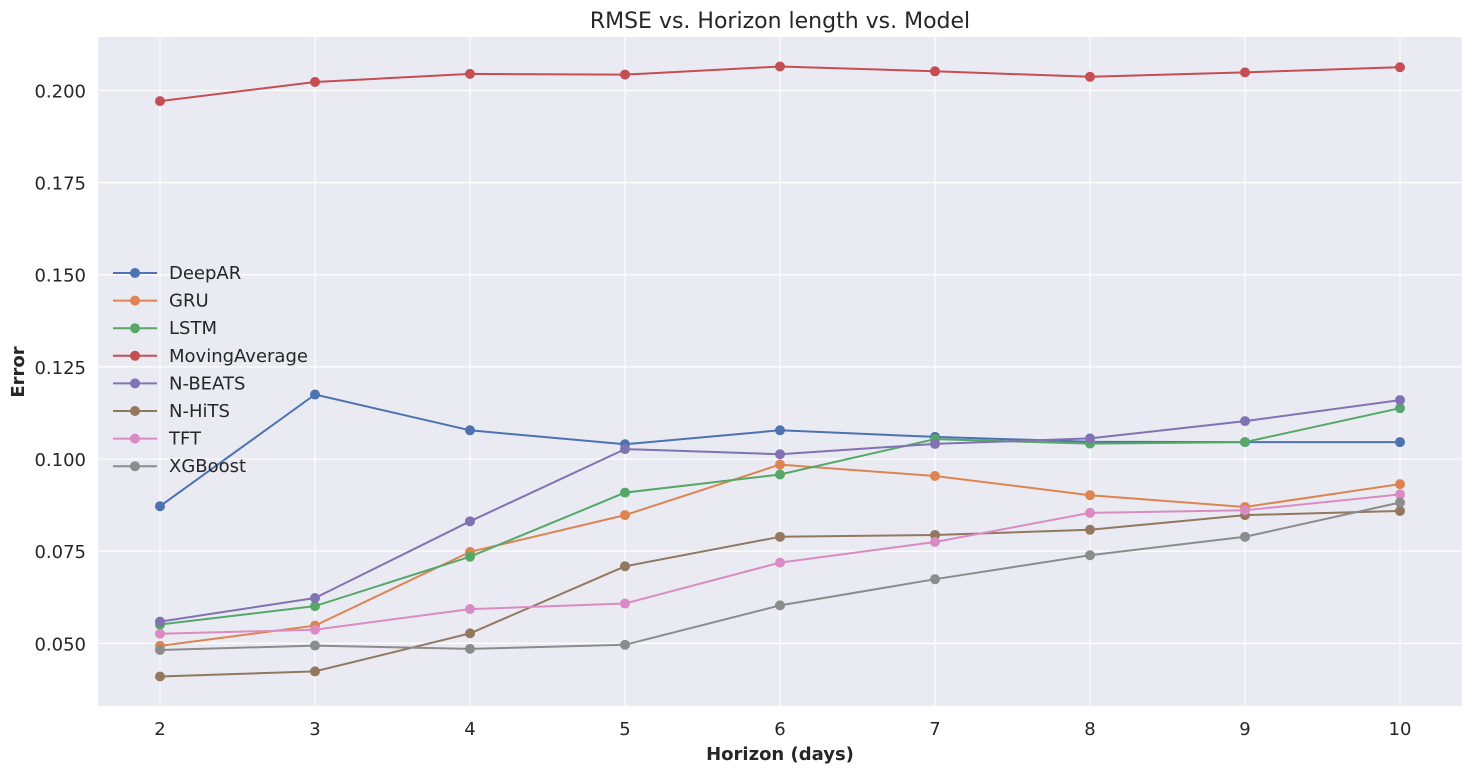 The width and height of the screenshot is (1473, 777). I want to click on x-axis-label: Horizon (days), so click(780, 754).